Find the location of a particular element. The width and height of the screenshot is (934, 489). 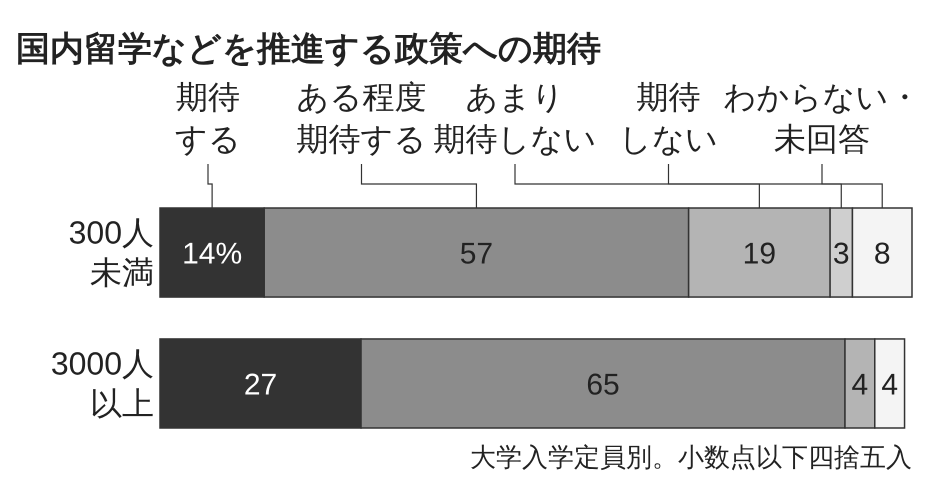

data-label: 14% is located at coordinates (212, 253).